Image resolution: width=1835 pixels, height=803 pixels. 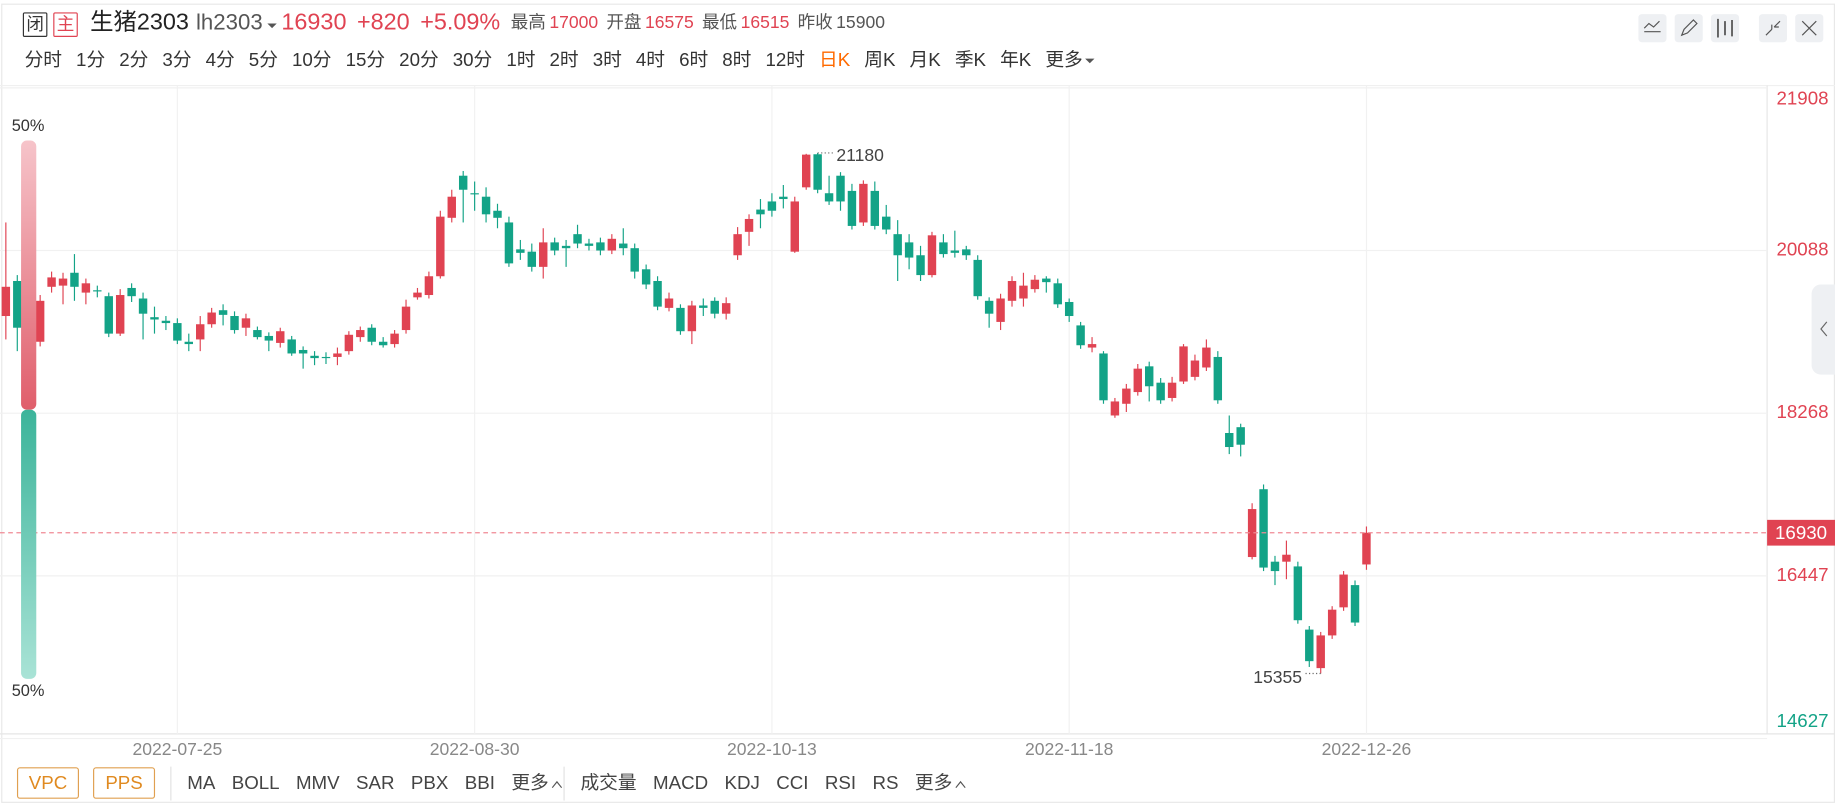 What do you see at coordinates (680, 782) in the screenshot?
I see `indicator-tab: MACD` at bounding box center [680, 782].